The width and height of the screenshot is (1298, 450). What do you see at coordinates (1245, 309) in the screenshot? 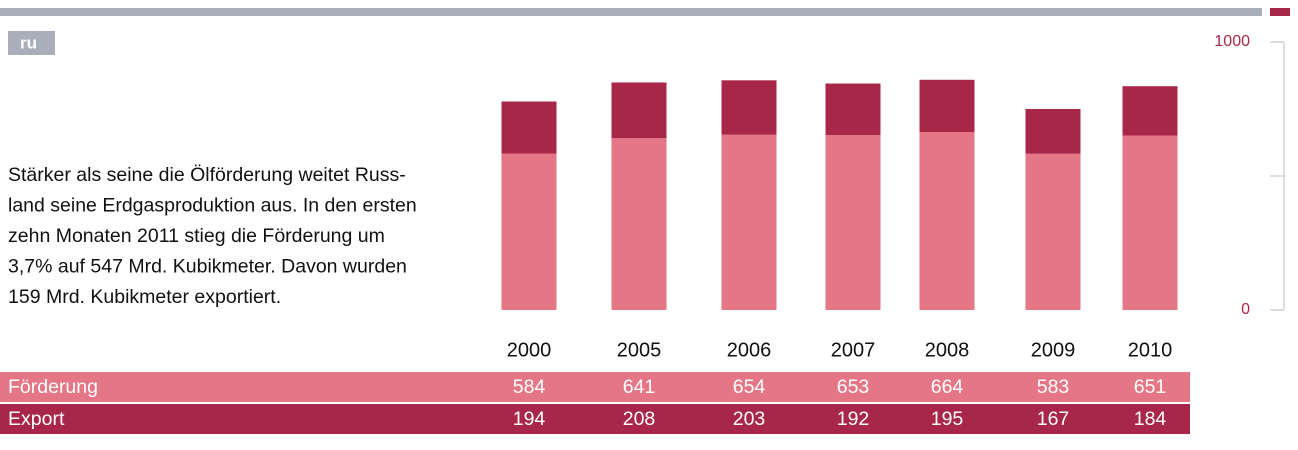
I see `y-tick-label: 0` at bounding box center [1245, 309].